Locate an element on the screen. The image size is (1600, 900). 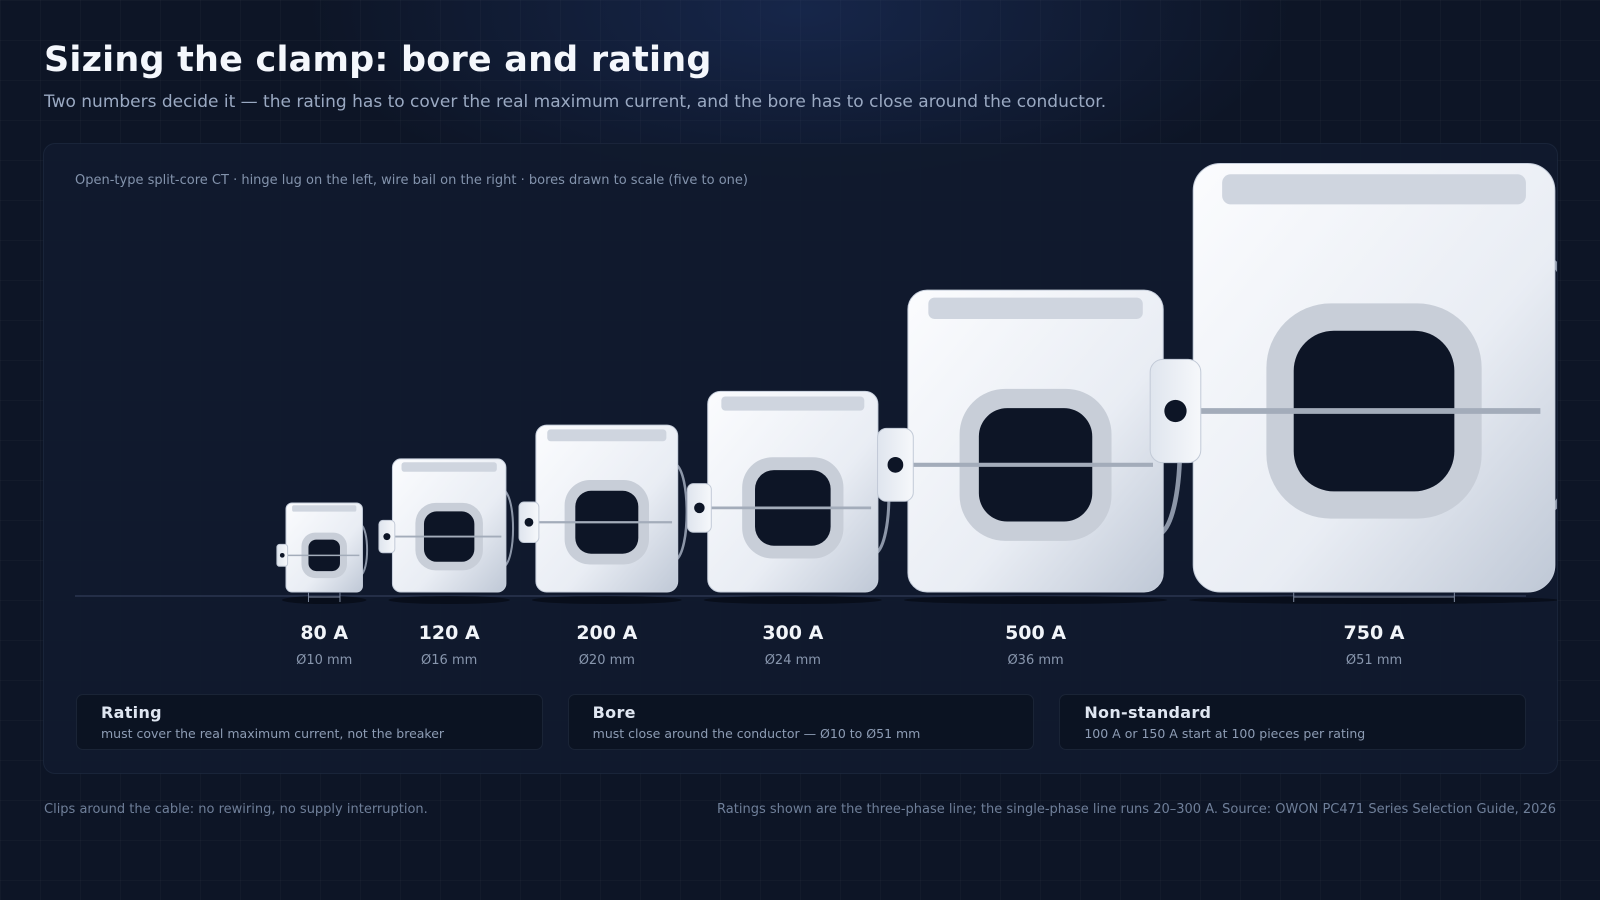
clamp-0: 80 A Ø10 mm is located at coordinates (322, 585).